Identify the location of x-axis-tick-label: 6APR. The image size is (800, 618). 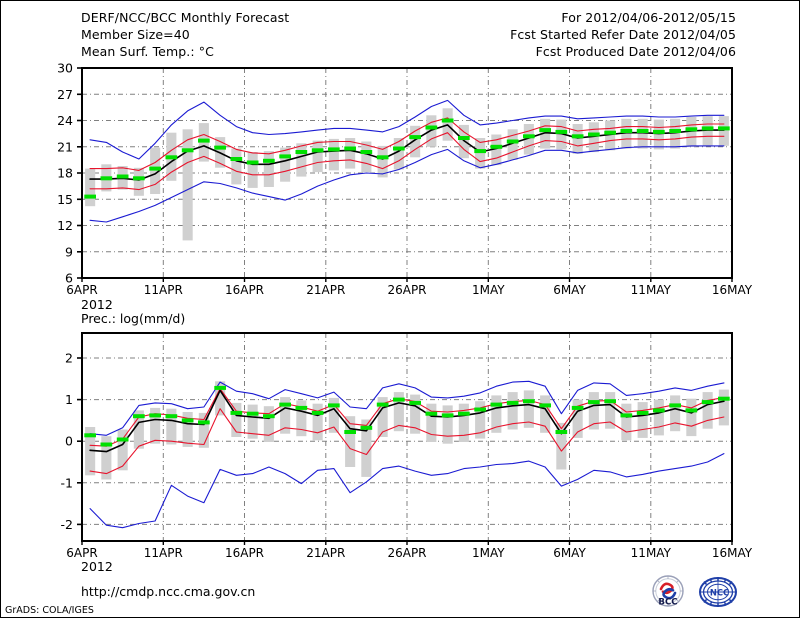
(81, 290).